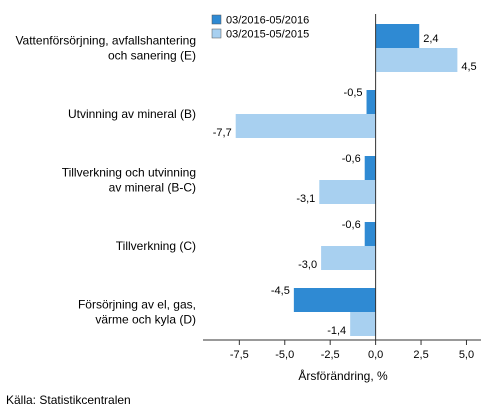  Describe the element at coordinates (305, 199) in the screenshot. I see `data-label: -3,1` at that location.